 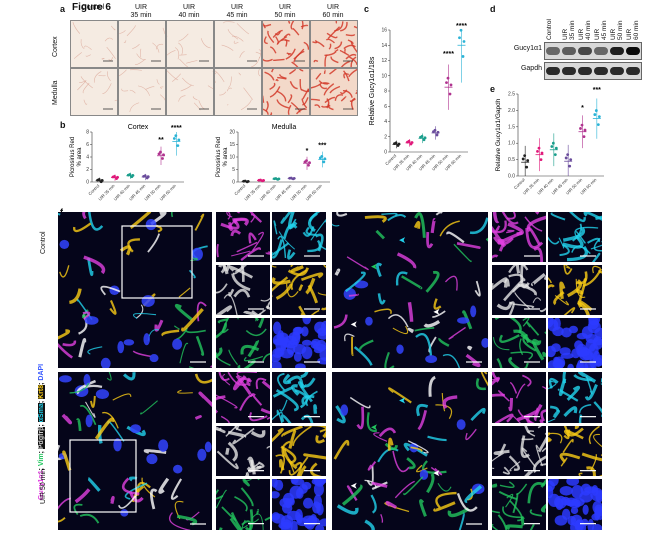 What do you see at coordinates (299, 237) in the screenshot?
I see `panel-f-channel-cyan` at bounding box center [299, 237].